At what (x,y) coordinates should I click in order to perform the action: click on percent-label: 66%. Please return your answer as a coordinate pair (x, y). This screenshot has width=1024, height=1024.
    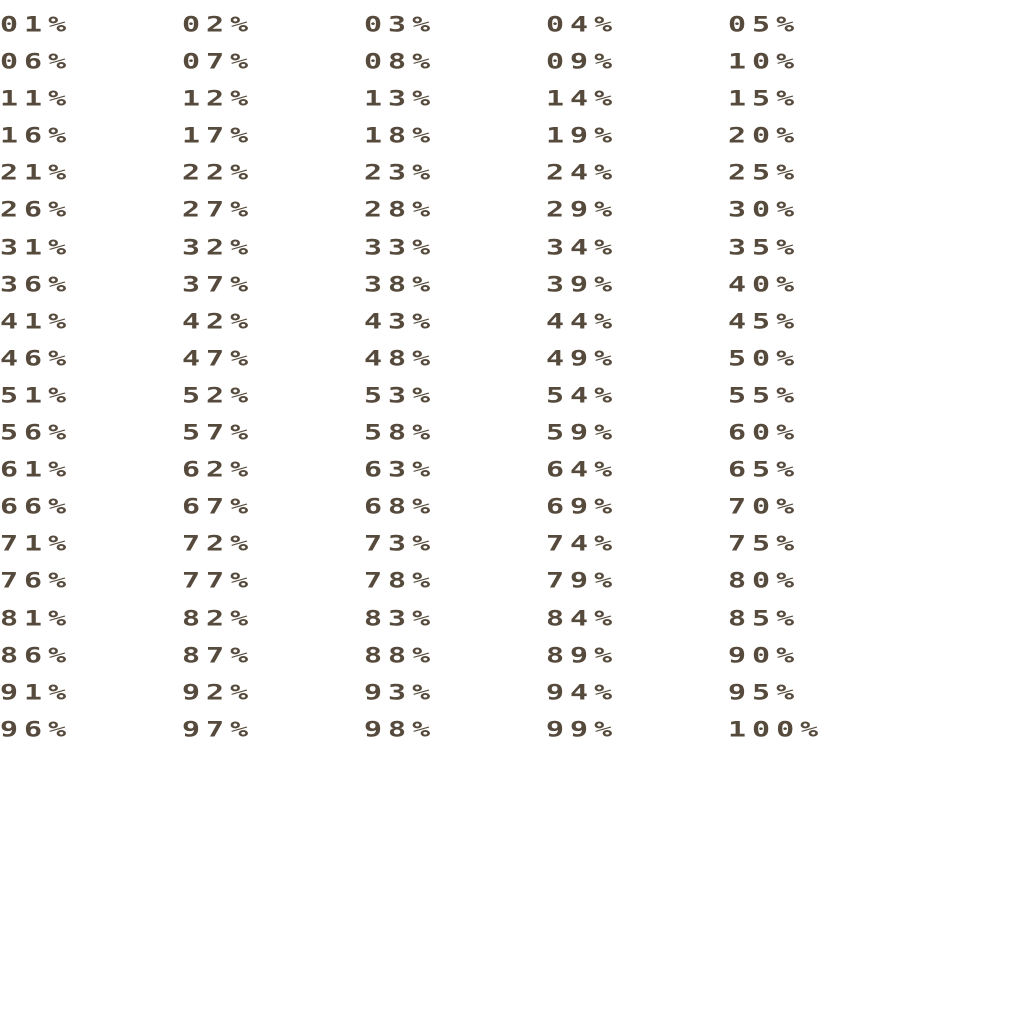
    Looking at the image, I should click on (36, 507).